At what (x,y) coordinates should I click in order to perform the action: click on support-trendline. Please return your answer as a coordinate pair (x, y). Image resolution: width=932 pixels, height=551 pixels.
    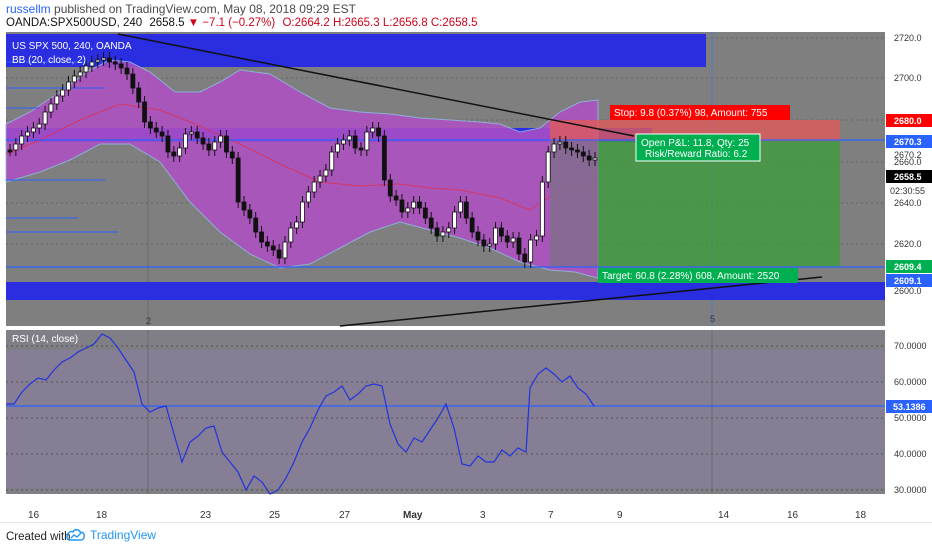
    Looking at the image, I should click on (581, 301).